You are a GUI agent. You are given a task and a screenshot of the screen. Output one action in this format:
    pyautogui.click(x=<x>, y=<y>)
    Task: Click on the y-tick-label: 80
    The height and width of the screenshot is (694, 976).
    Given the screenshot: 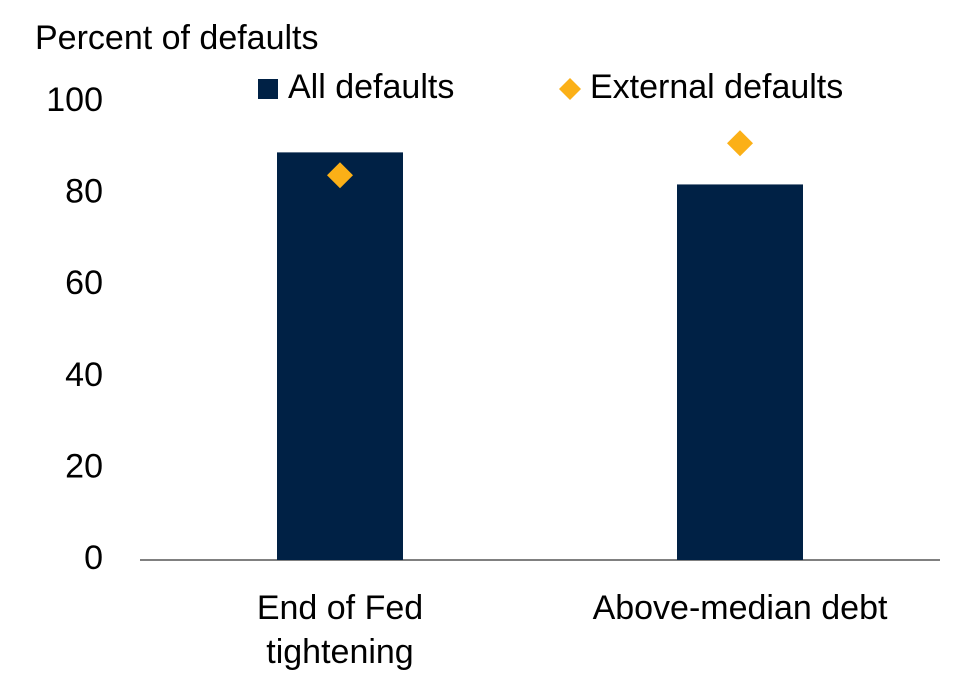 What is the action you would take?
    pyautogui.click(x=84, y=192)
    